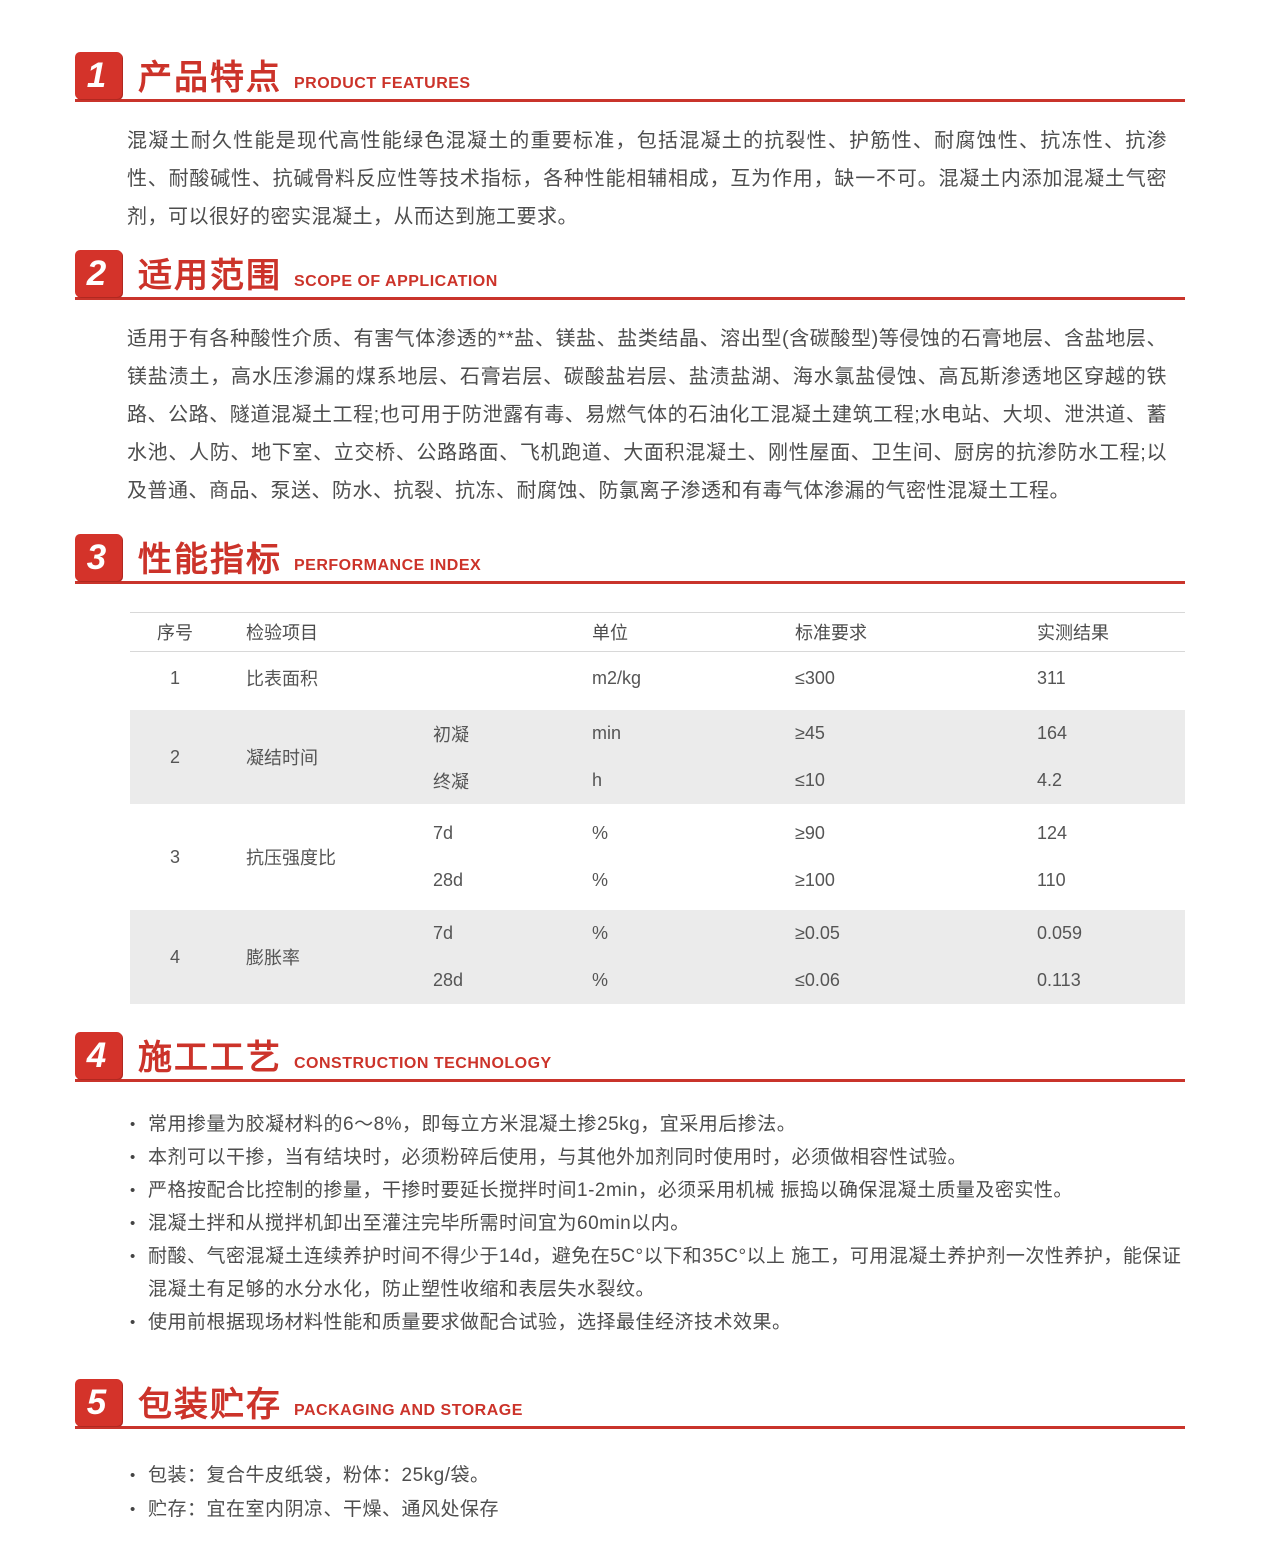 The image size is (1280, 1557). I want to click on list-item: • 常用掺量为胶凝材料的6～8%，即每立方米混凝土掺25kg，宜采用后掺法。, so click(657, 1124).